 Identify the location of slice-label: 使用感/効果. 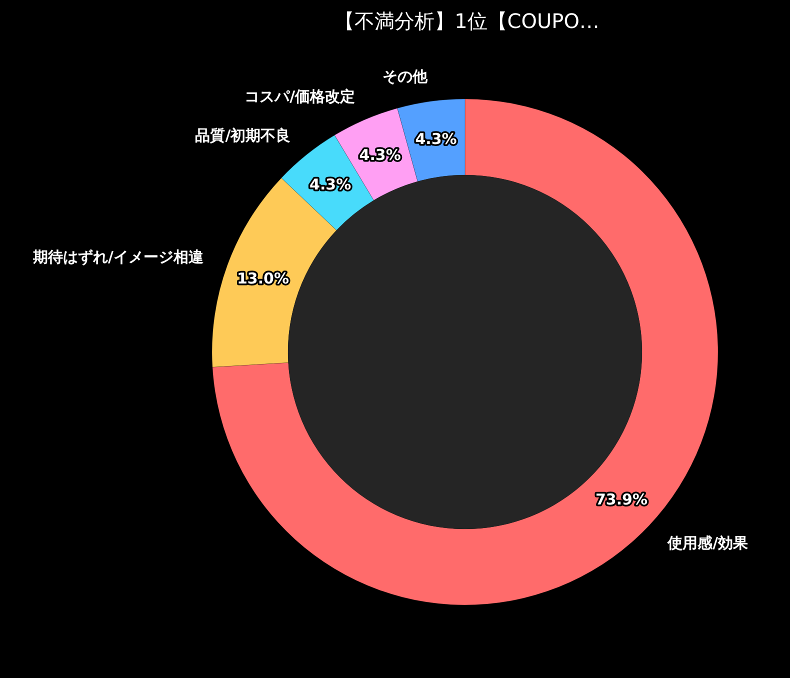
(708, 543).